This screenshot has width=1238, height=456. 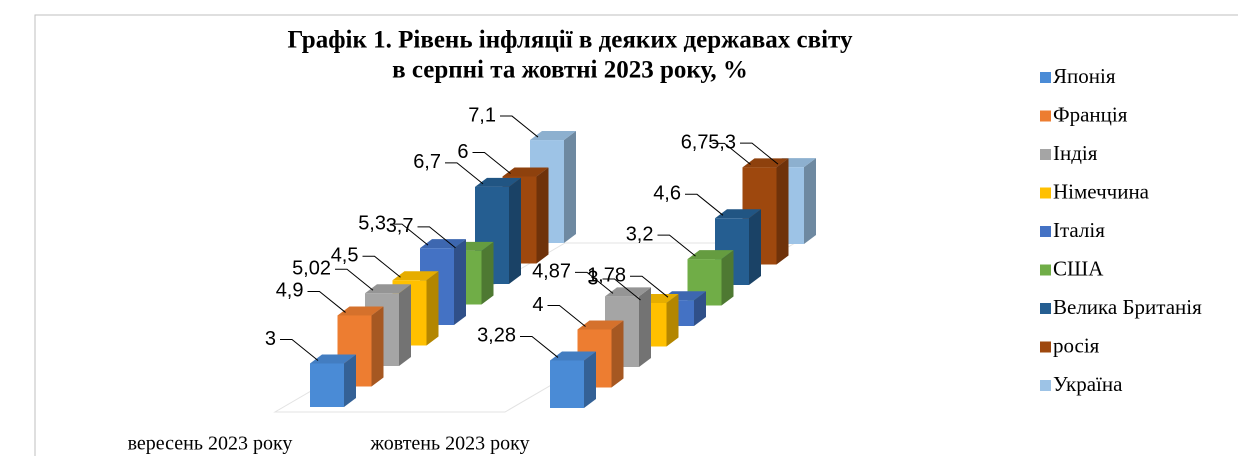 What do you see at coordinates (1088, 384) in the screenshot?
I see `legend-label: Україна` at bounding box center [1088, 384].